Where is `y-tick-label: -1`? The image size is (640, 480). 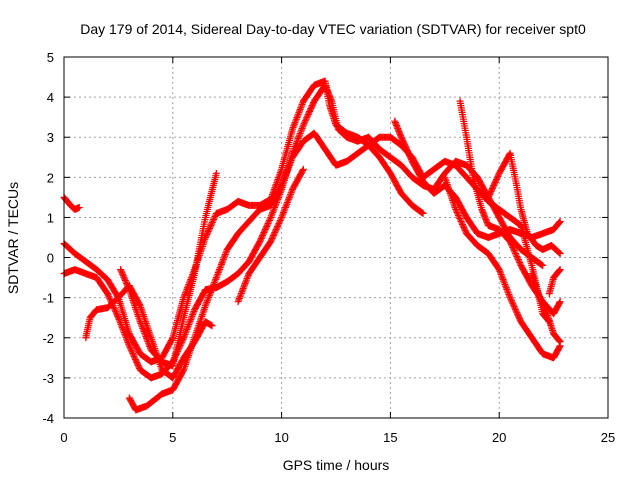 y-tick-label: -1 is located at coordinates (48, 298).